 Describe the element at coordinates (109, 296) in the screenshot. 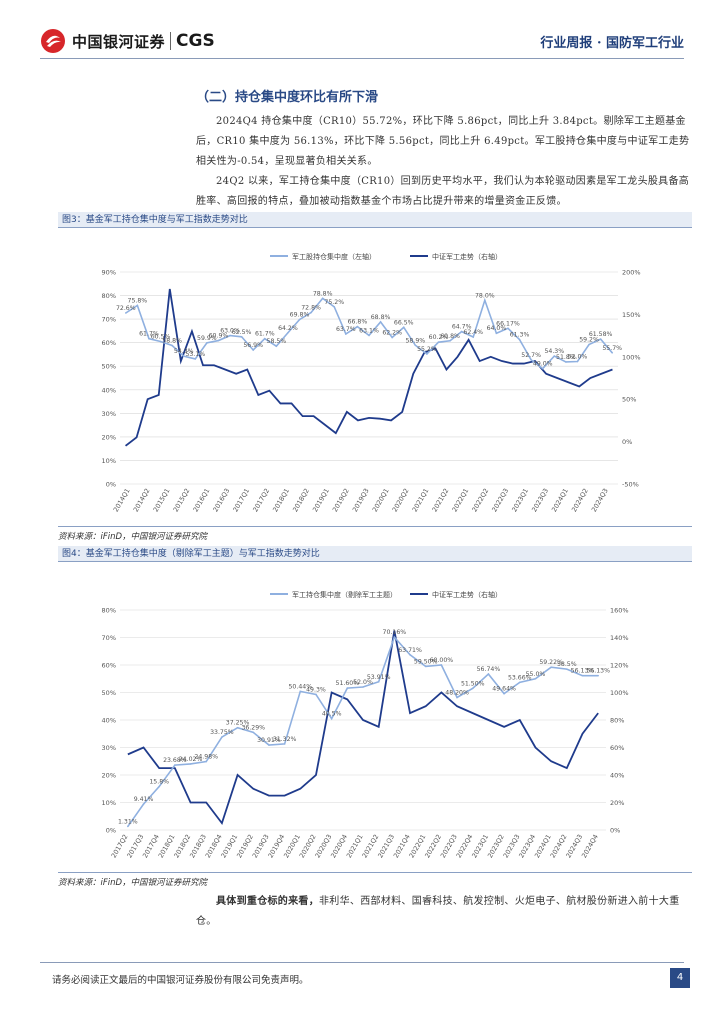

I see `fig3-y-left-tick: 80%` at that location.